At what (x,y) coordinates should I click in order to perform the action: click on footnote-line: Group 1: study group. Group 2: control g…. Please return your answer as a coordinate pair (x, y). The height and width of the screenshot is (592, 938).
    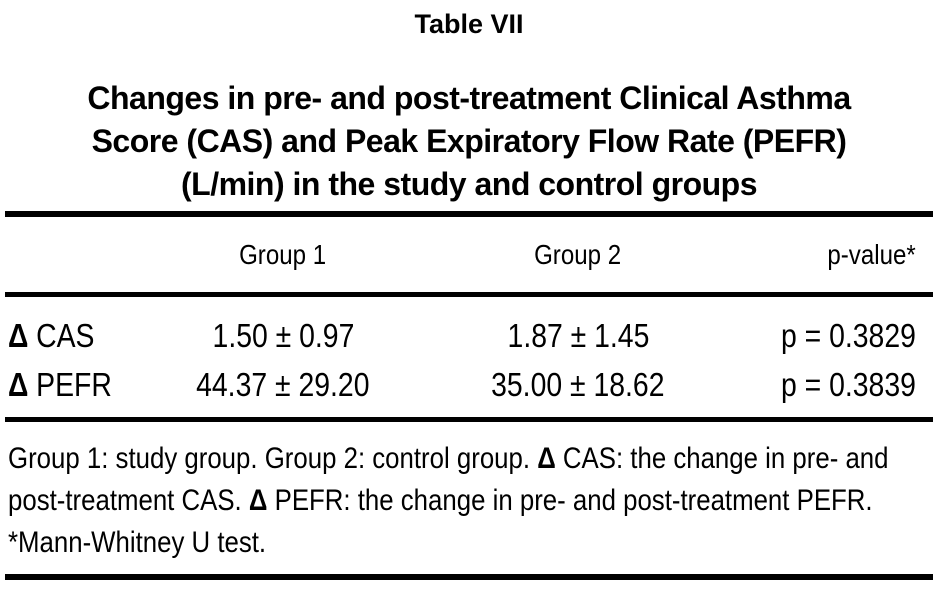
    Looking at the image, I should click on (448, 459).